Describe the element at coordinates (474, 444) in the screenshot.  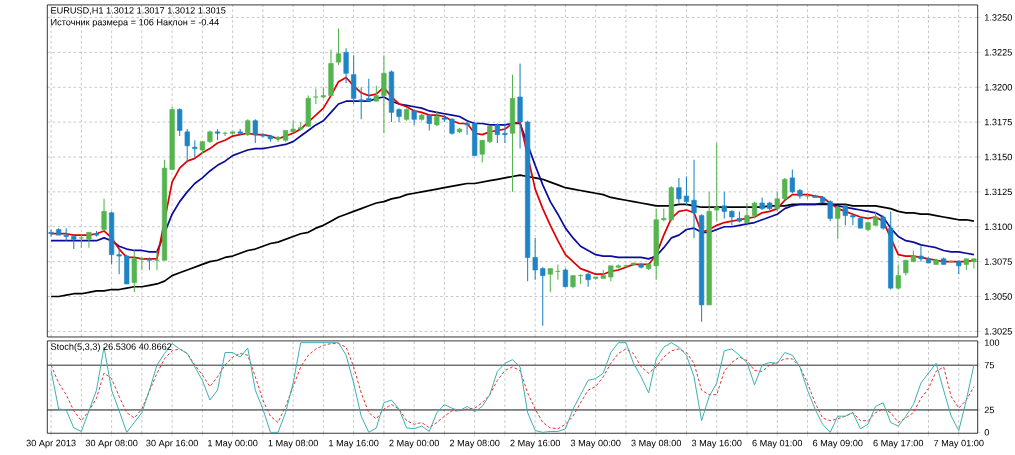
I see `x-tick-label: 2 May 08:00` at that location.